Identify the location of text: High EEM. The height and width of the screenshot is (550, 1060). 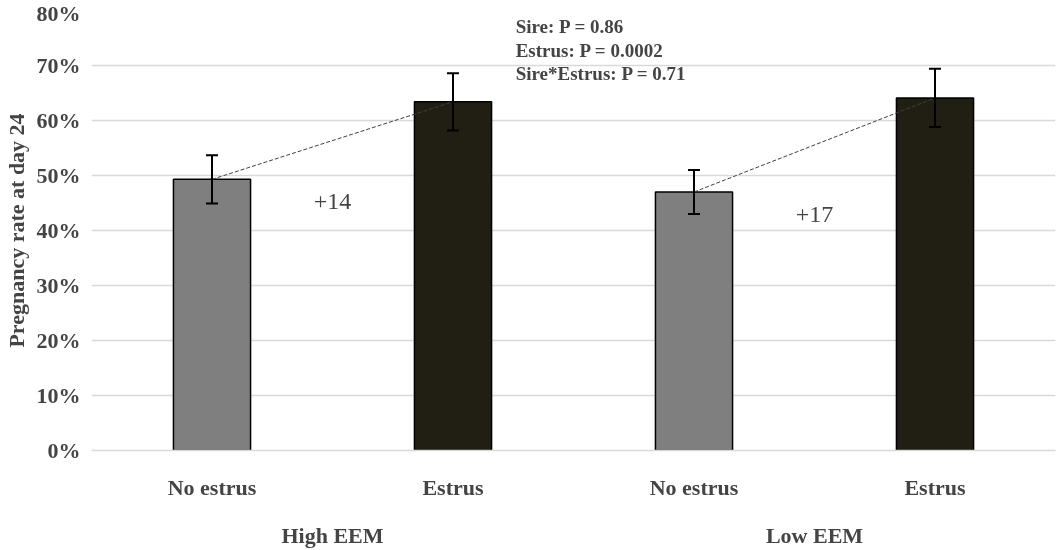
(332, 535).